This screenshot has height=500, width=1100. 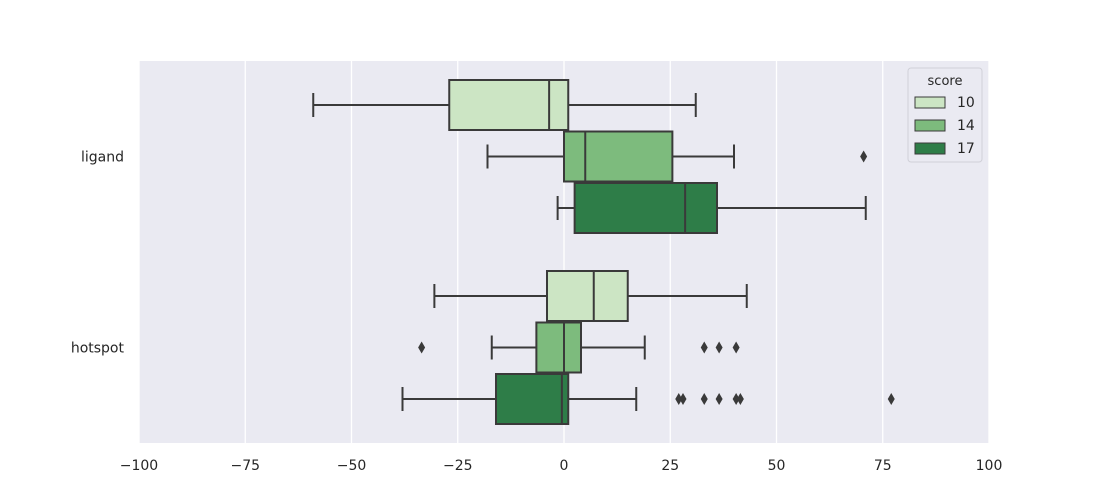 I want to click on x-tick-label: 100, so click(x=989, y=466).